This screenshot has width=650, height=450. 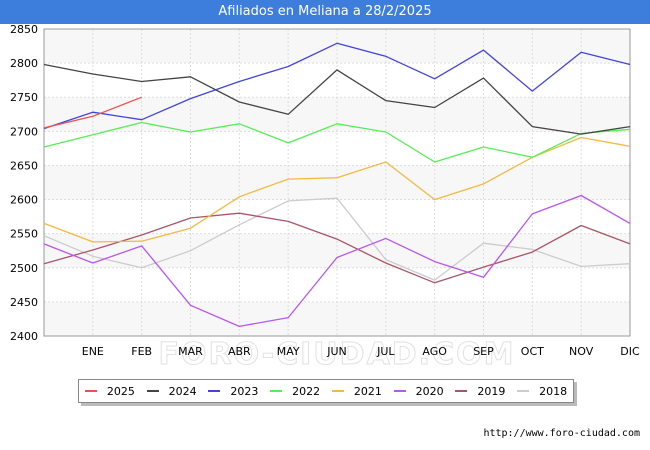 What do you see at coordinates (24, 200) in the screenshot?
I see `y-tick-label: 2600` at bounding box center [24, 200].